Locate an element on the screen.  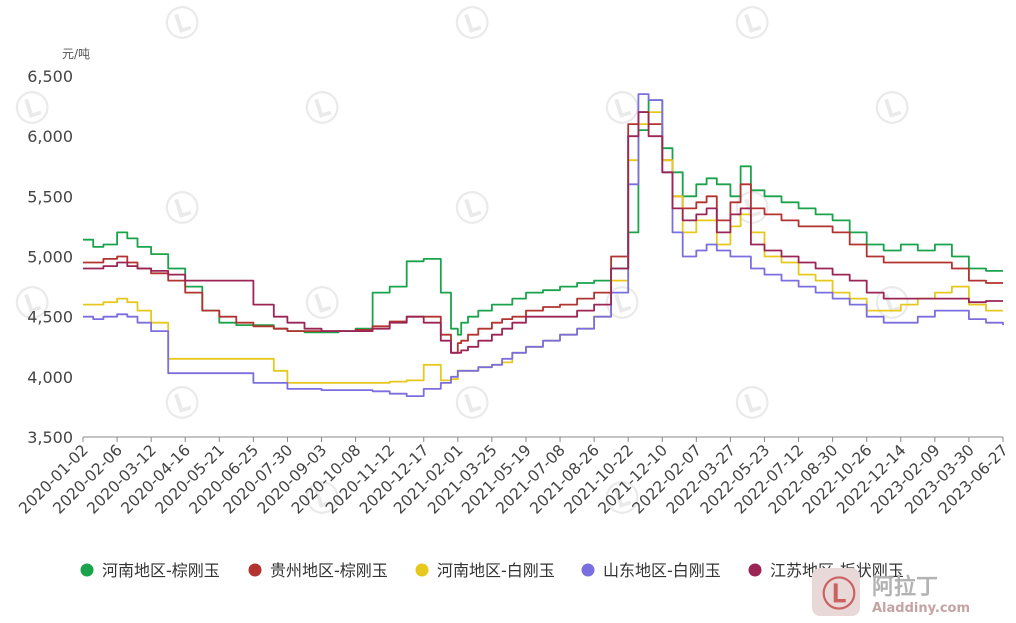
legend-item: 山东地区-白刚玉 is located at coordinates (651, 570).